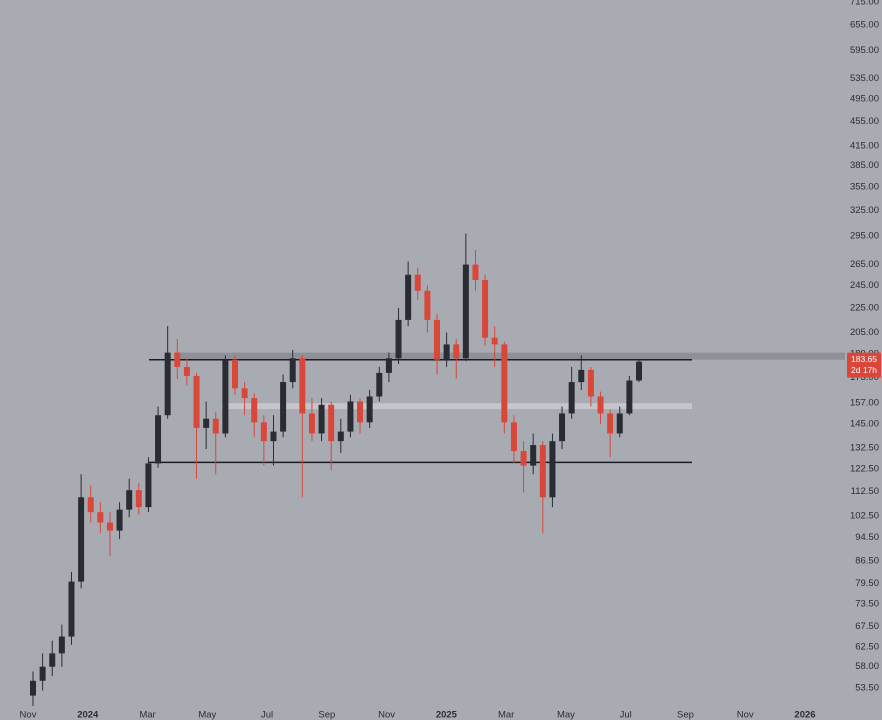 The height and width of the screenshot is (720, 882). Describe the element at coordinates (864, 165) in the screenshot. I see `y-tick-label: 385.00` at that location.